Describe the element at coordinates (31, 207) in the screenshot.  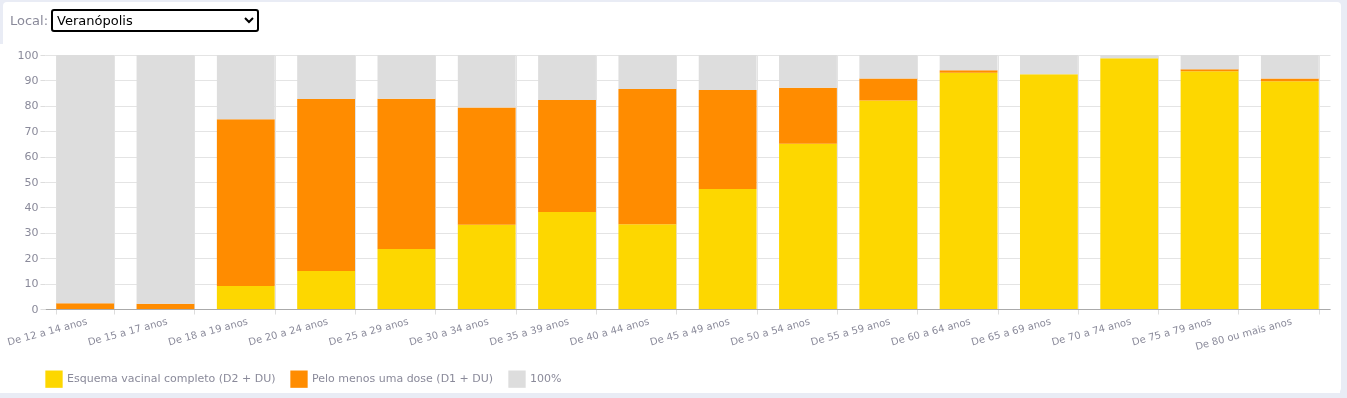
I see `y-tick-label: 40` at that location.